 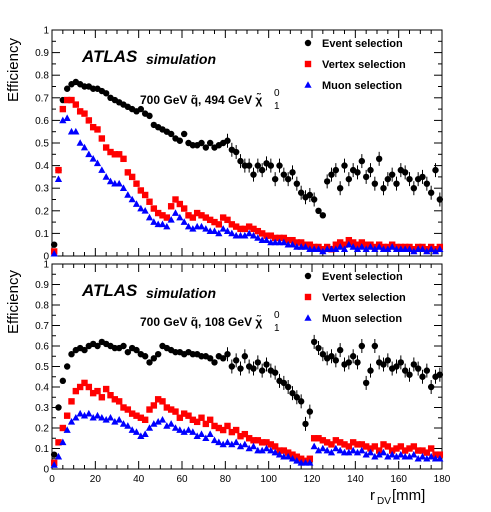 What do you see at coordinates (46, 257) in the screenshot?
I see `y-tick-label: 0` at bounding box center [46, 257].